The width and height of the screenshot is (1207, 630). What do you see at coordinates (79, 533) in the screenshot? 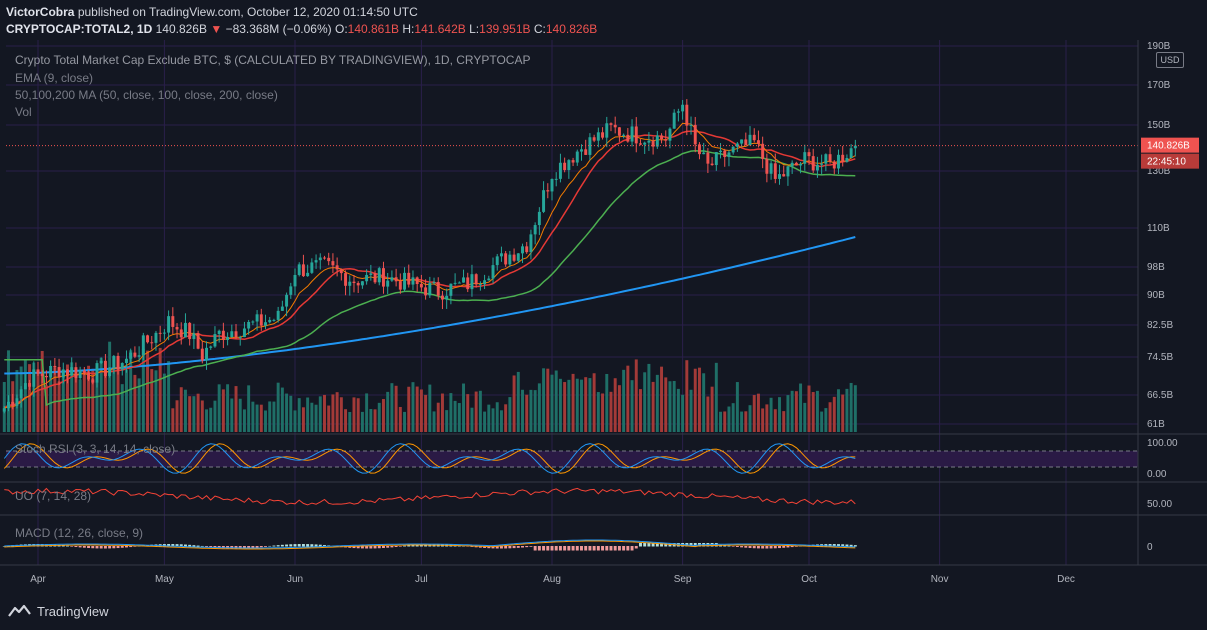
I see `macd-label: MACD (12, 26, close, 9)` at bounding box center [79, 533].